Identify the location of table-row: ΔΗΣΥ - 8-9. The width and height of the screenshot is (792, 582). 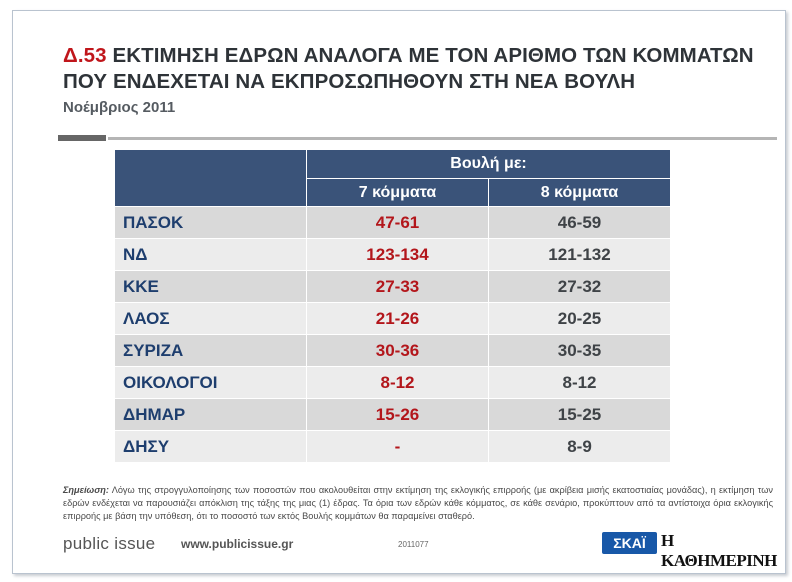
(392, 446).